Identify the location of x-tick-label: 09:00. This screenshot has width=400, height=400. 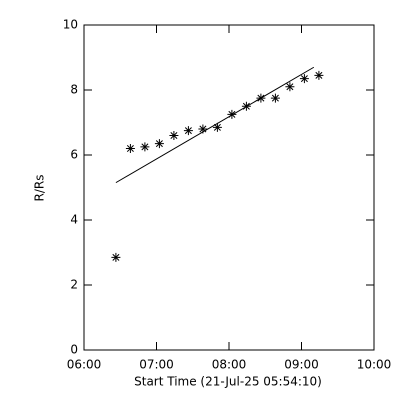
(301, 365).